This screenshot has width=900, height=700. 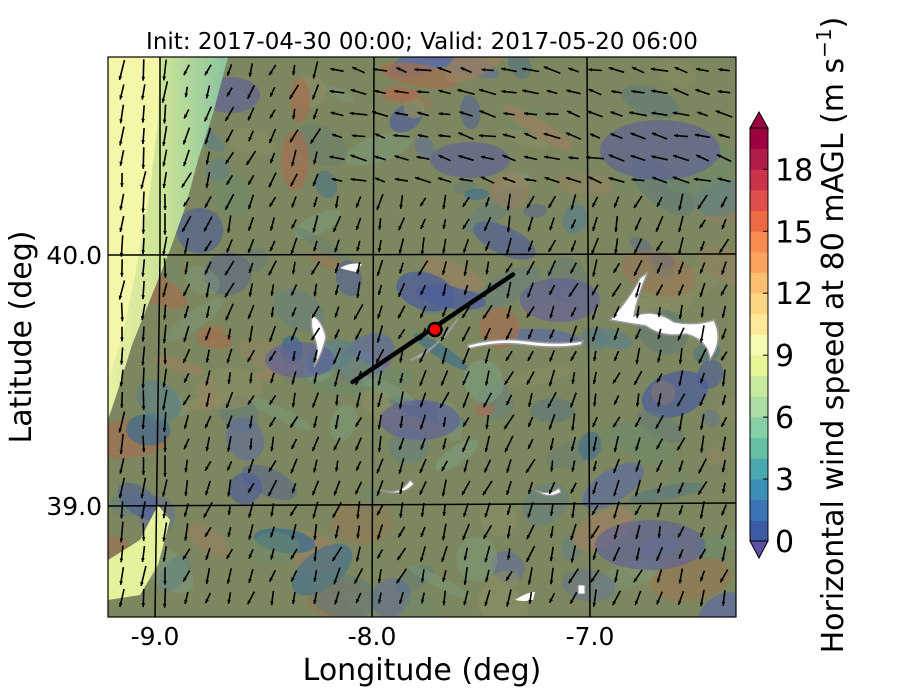 What do you see at coordinates (759, 119) in the screenshot?
I see `colorbar-max-extension` at bounding box center [759, 119].